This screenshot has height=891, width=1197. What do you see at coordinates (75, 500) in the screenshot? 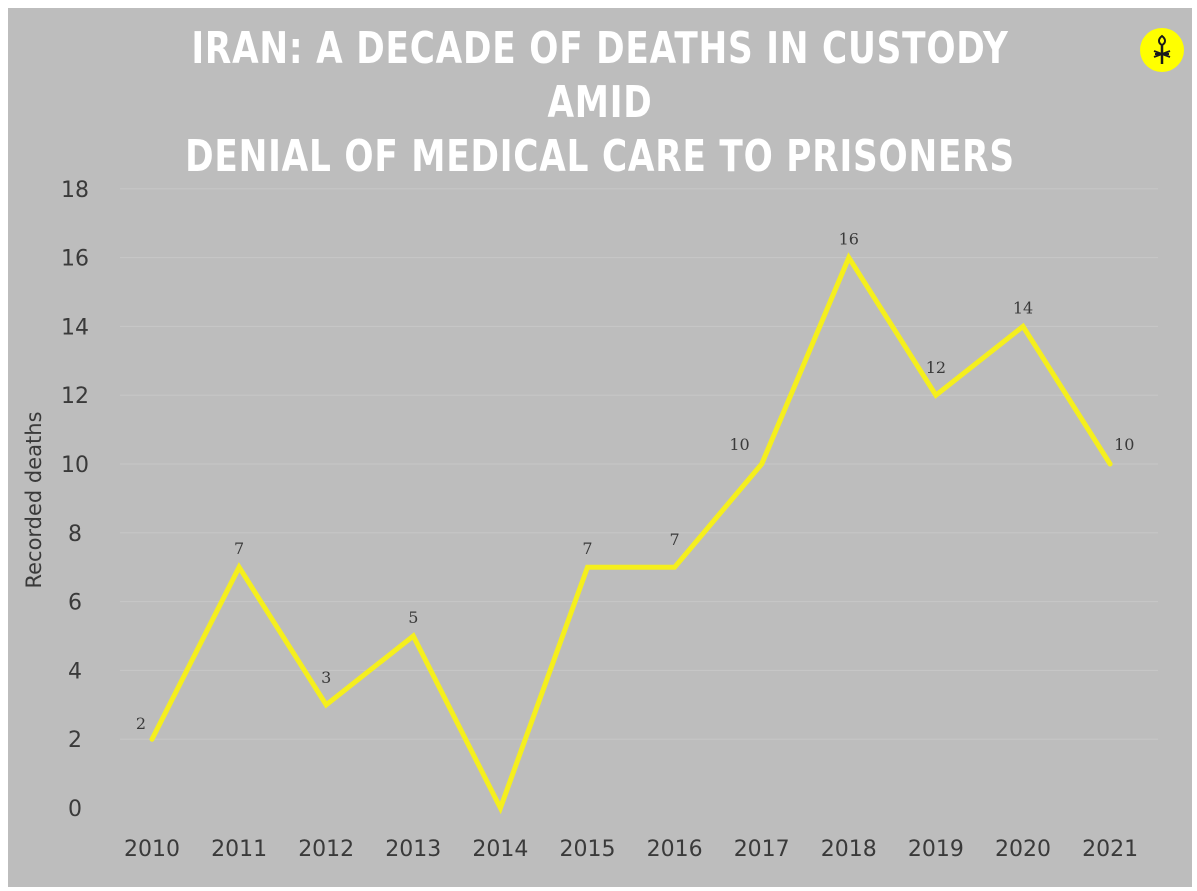
I see `y-axis-tick-labels: 0 2 4 6 8 10 12 14 16 18` at bounding box center [75, 500].